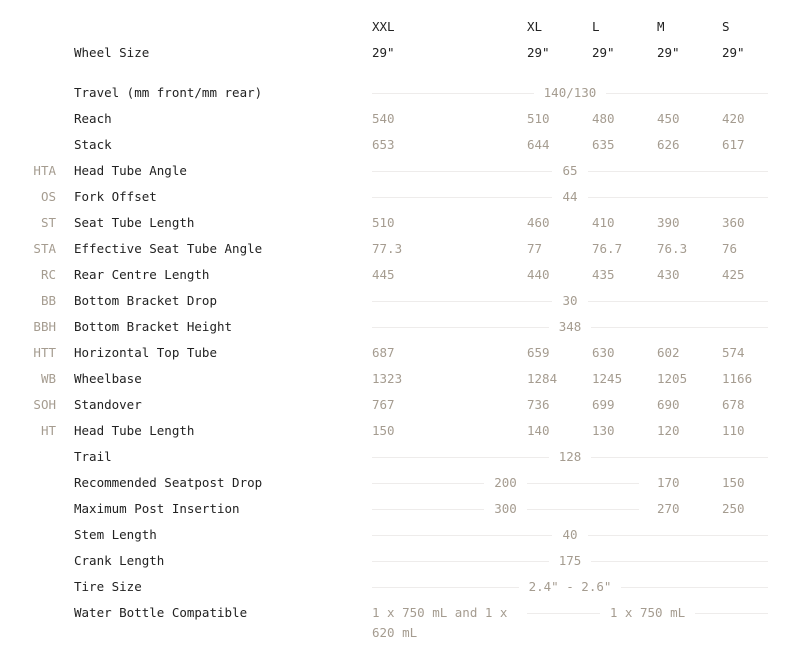 The width and height of the screenshot is (800, 653). What do you see at coordinates (647, 612) in the screenshot?
I see `value-text: 1 x 750 mL` at bounding box center [647, 612].